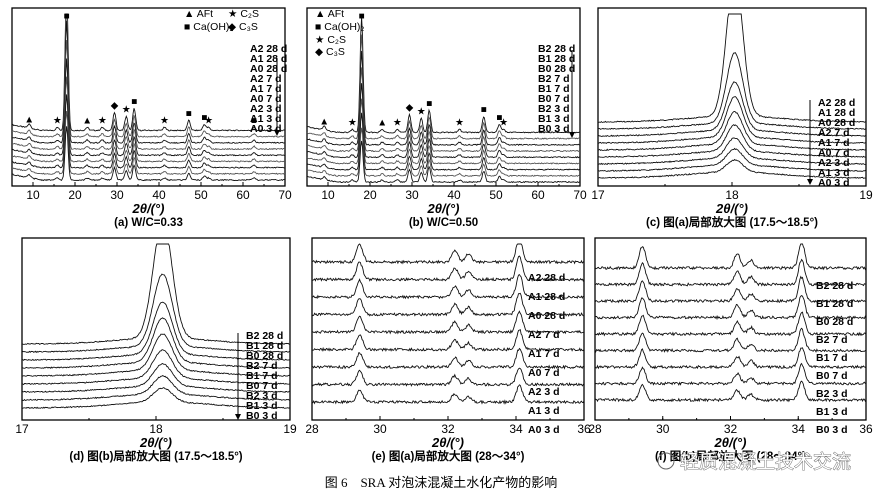  What do you see at coordinates (598, 195) in the screenshot?
I see `x-tick-label: 17` at bounding box center [598, 195].